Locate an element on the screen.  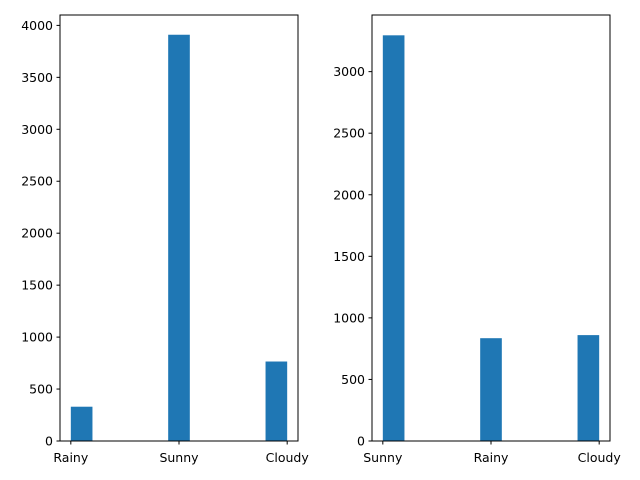
y-tick-label: 3500 is located at coordinates (37, 77).